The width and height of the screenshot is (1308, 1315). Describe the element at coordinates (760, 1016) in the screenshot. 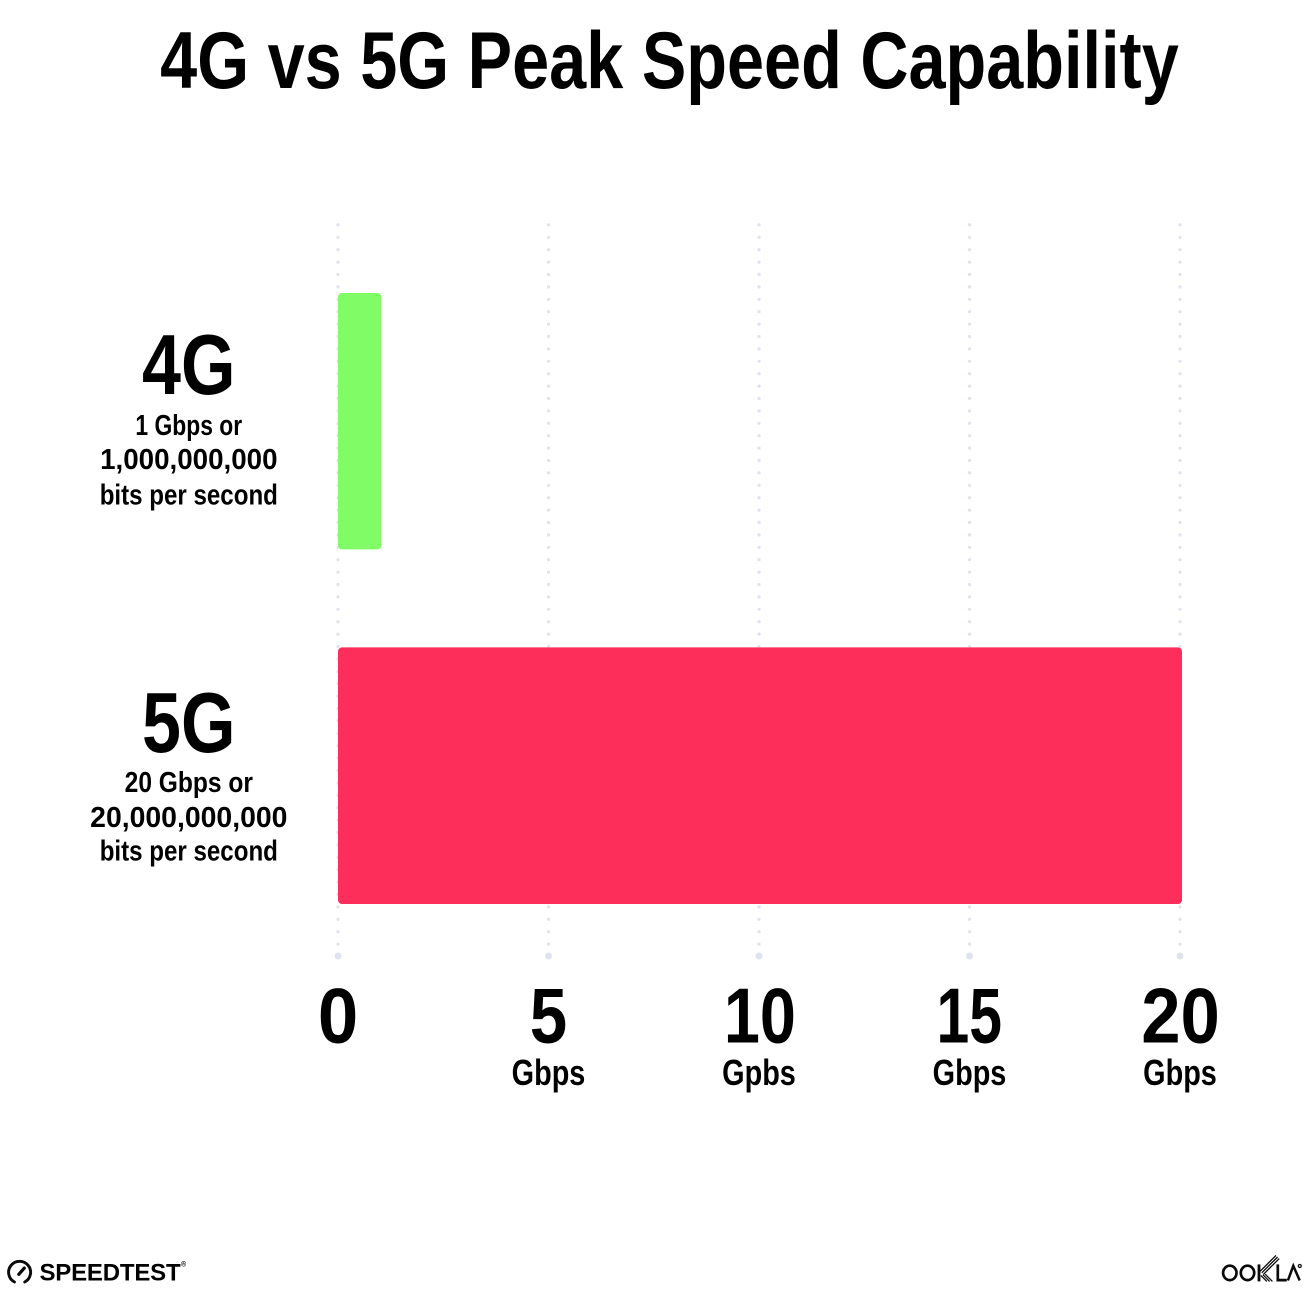

I see `svg-text: 10` at that location.